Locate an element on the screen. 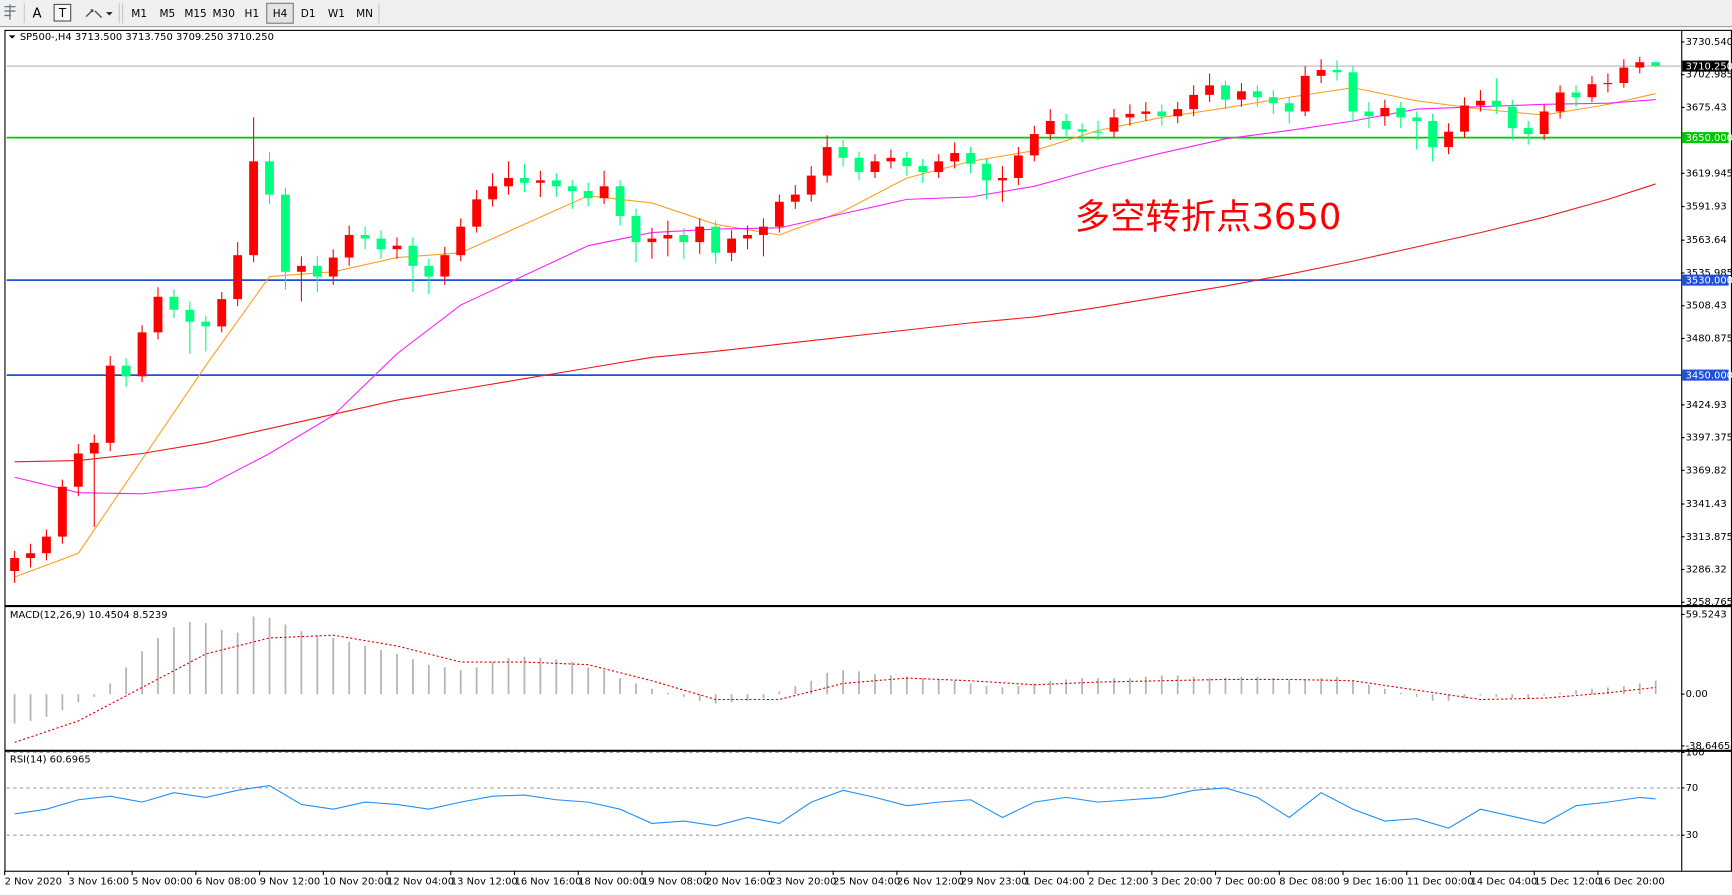 The width and height of the screenshot is (1732, 895). y-tick-label: 3369.82 is located at coordinates (1706, 470).